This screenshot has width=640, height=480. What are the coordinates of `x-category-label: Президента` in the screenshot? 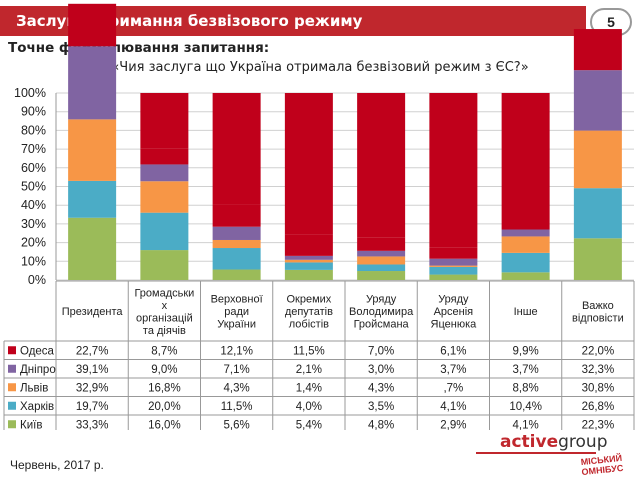 It's located at (93, 312).